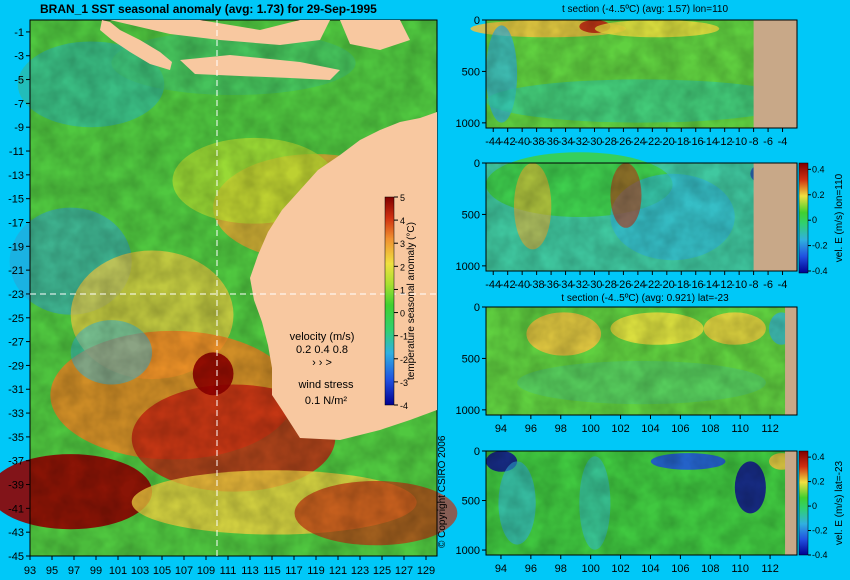  I want to click on p2-y-tick-label: 1000, so click(468, 267).